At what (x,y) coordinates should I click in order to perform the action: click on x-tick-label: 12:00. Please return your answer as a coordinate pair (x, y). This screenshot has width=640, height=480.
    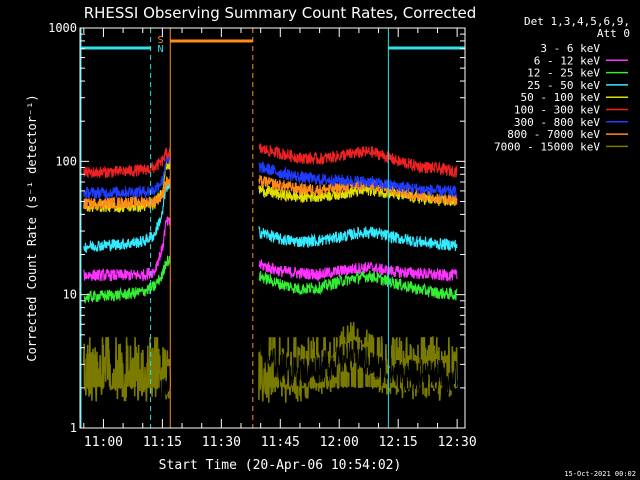
    Looking at the image, I should click on (339, 442).